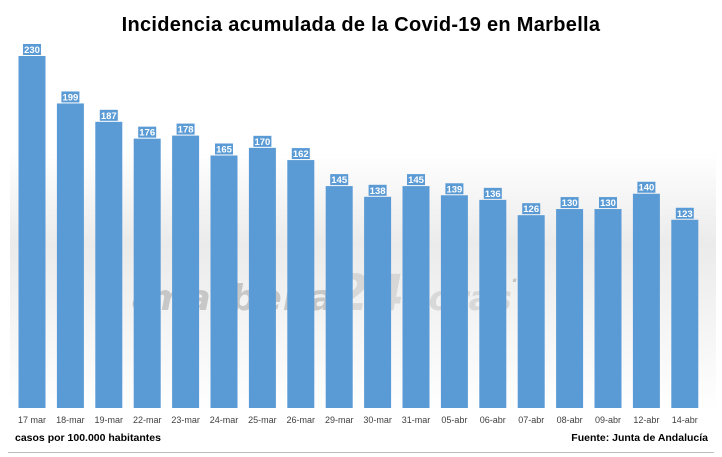 The image size is (722, 457). Describe the element at coordinates (378, 302) in the screenshot. I see `bar-30-mar` at that location.